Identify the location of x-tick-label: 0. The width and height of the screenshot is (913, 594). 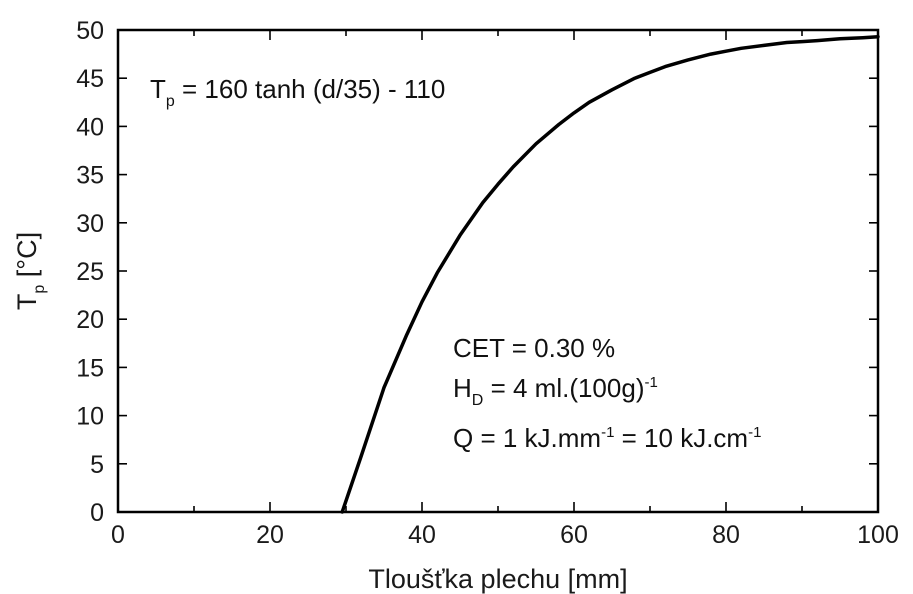
(118, 535).